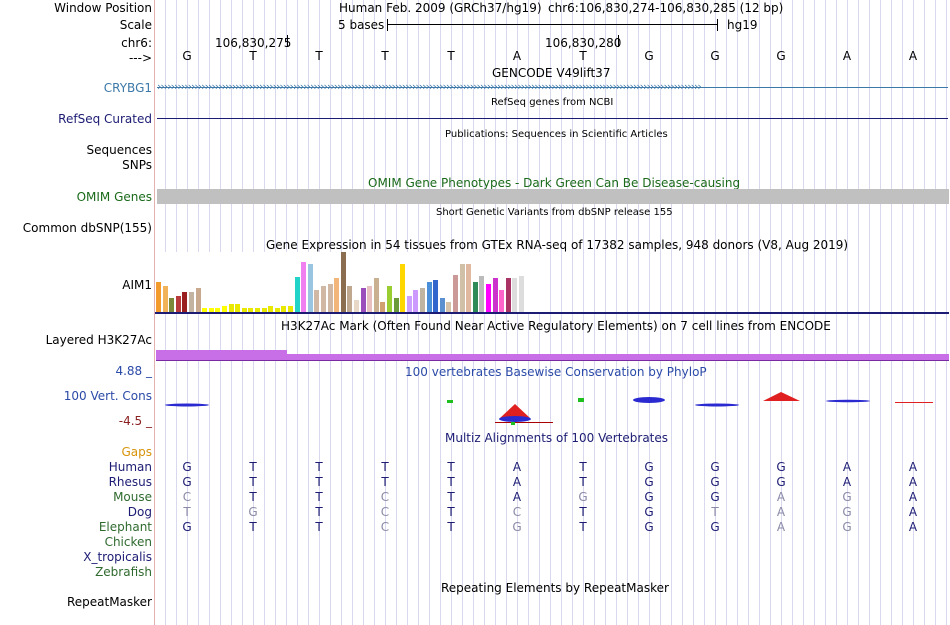 Image resolution: width=950 pixels, height=625 pixels. Describe the element at coordinates (105, 119) in the screenshot. I see `refseq-label: RefSeq Curated` at that location.